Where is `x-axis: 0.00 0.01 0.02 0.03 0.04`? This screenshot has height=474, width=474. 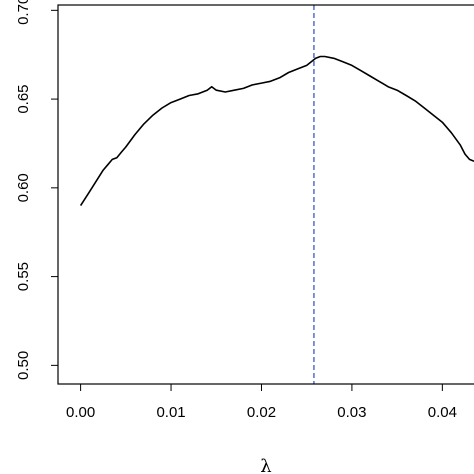 x-axis: 0.00 0.01 0.02 0.03 0.04 is located at coordinates (261, 402).